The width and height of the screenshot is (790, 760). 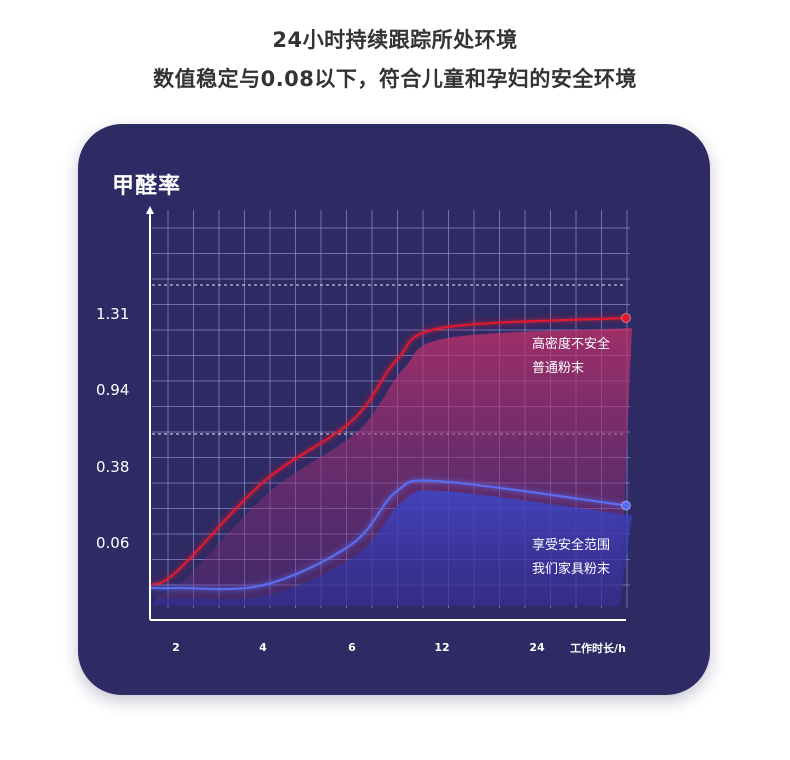 What do you see at coordinates (571, 545) in the screenshot?
I see `annotation-line: 享受安全范围` at bounding box center [571, 545].